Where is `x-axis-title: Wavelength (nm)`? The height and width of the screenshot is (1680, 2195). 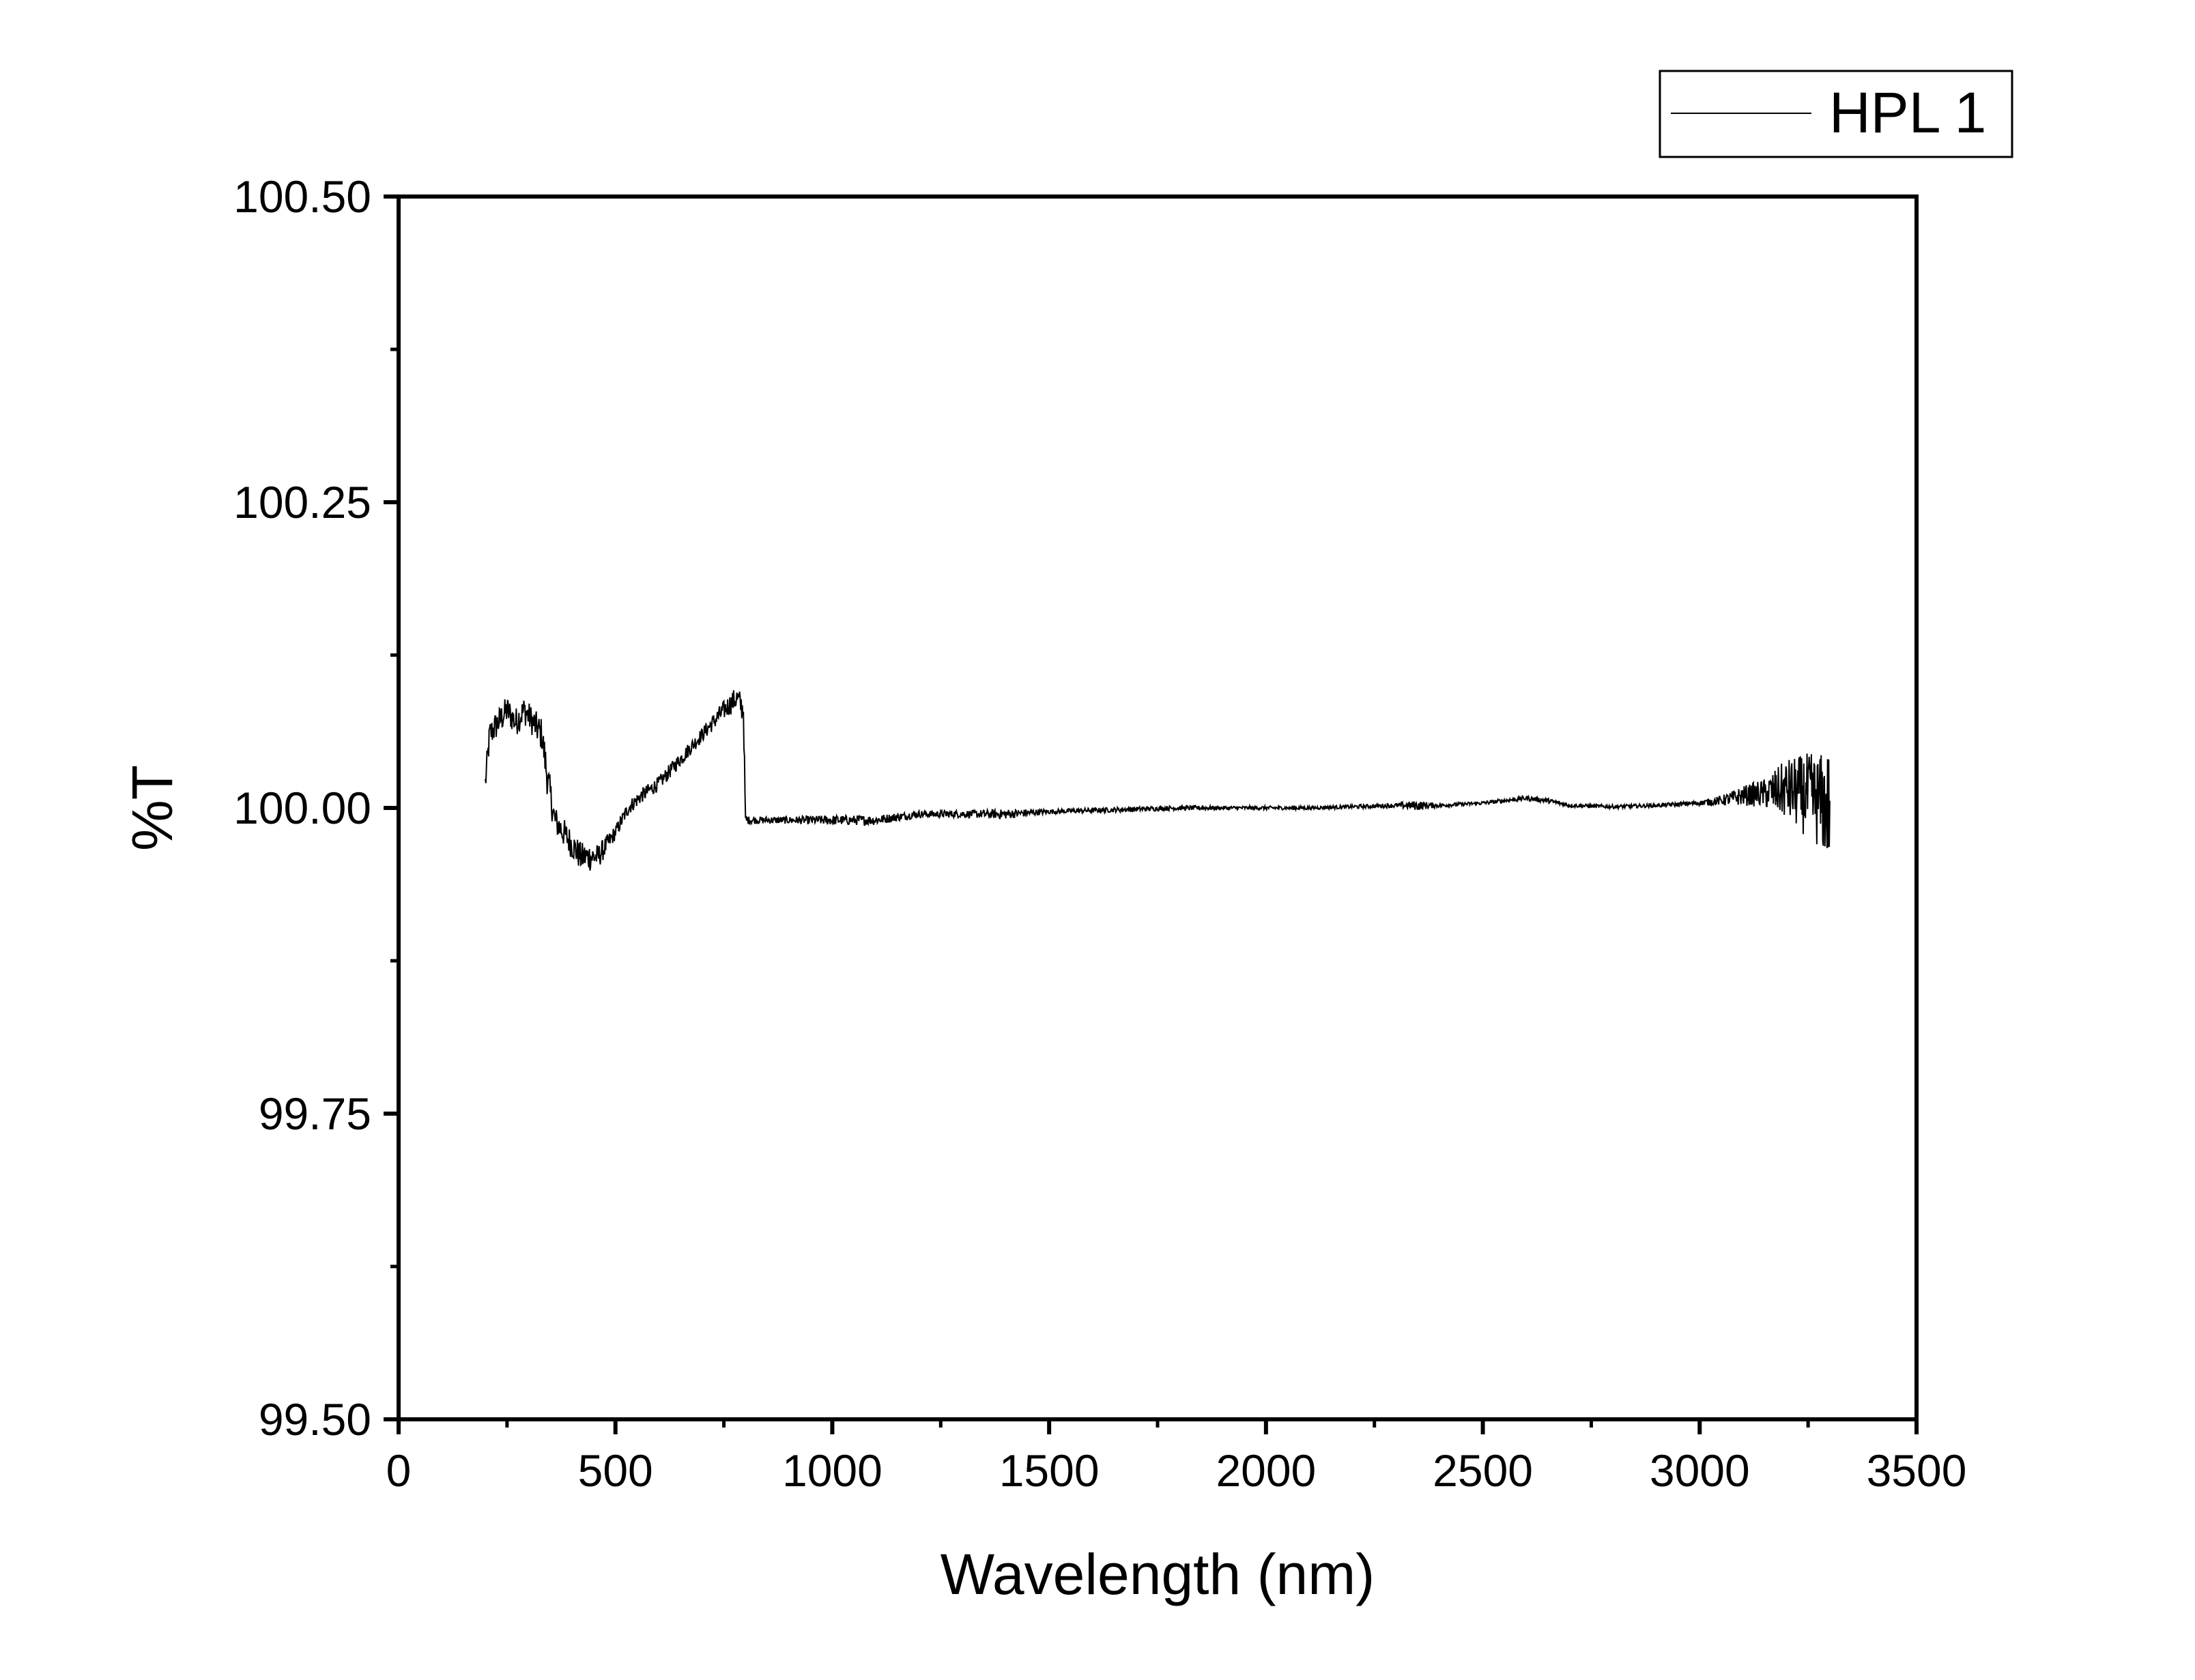
x-axis-title: Wavelength (nm) is located at coordinates (1158, 1574).